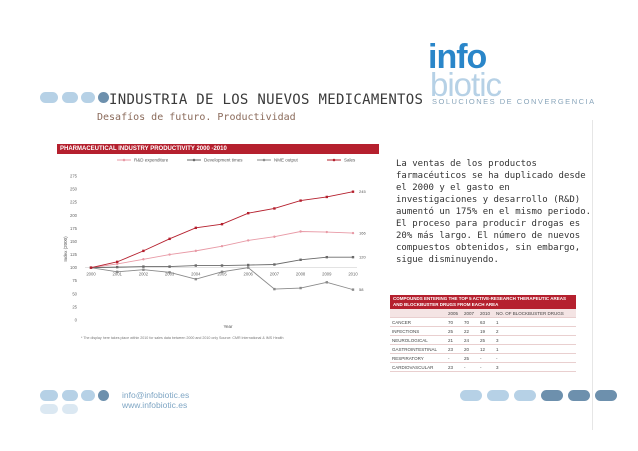  What do you see at coordinates (144, 274) in the screenshot?
I see `x-tick-label: 2002` at bounding box center [144, 274].